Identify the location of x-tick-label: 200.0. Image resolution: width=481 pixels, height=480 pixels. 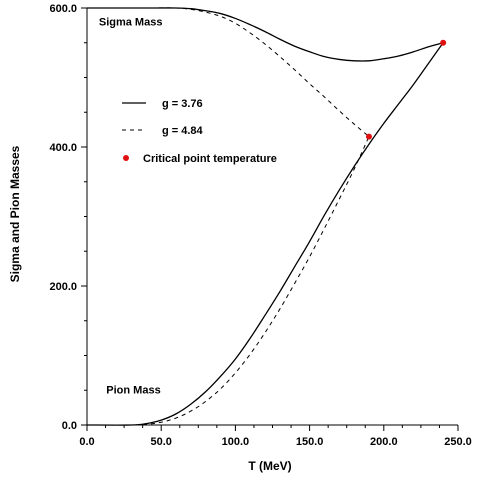
(384, 442).